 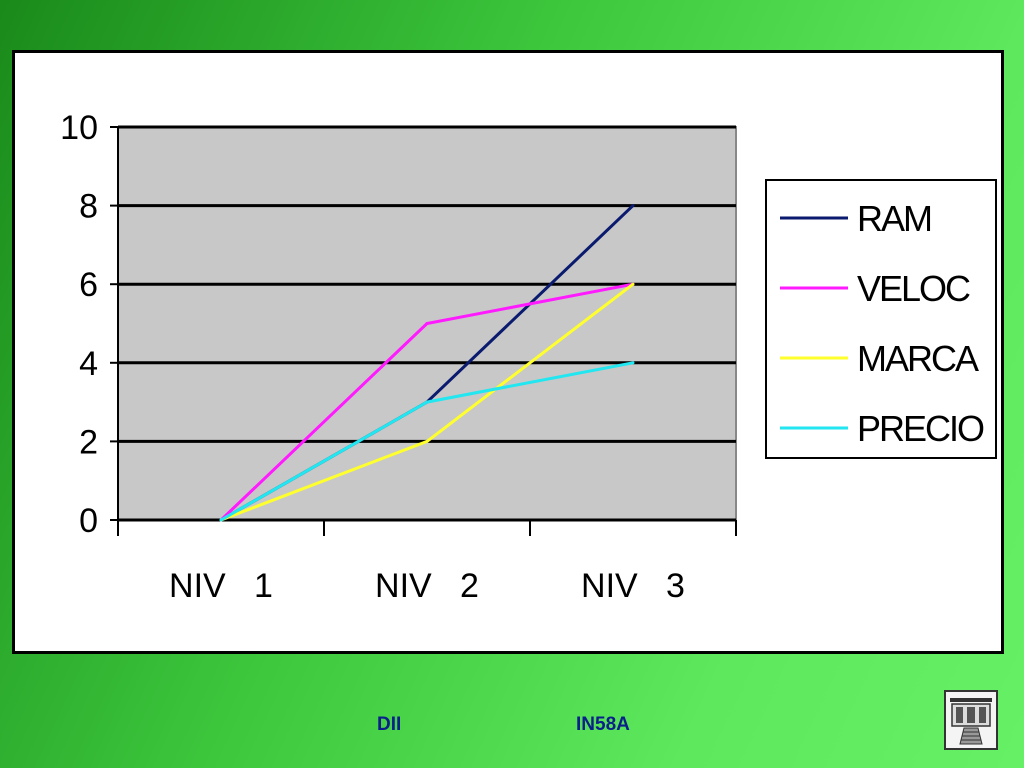 I want to click on y-tick-label: 4, so click(x=88, y=364).